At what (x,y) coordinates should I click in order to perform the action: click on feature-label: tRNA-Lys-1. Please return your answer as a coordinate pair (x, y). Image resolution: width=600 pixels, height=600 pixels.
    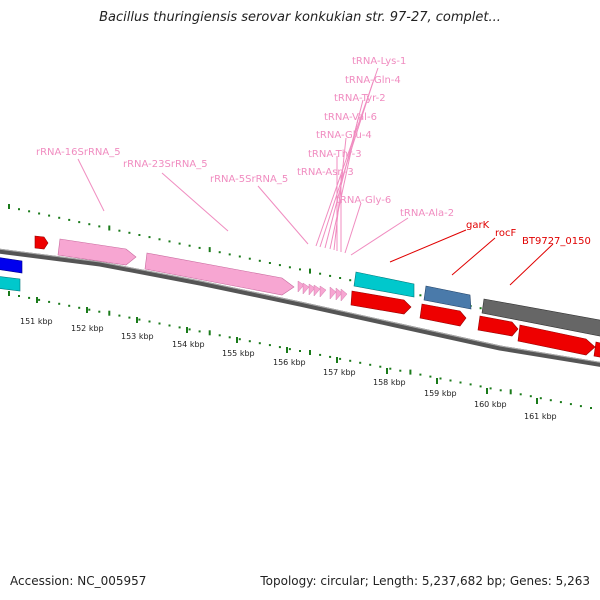
    Looking at the image, I should click on (379, 61).